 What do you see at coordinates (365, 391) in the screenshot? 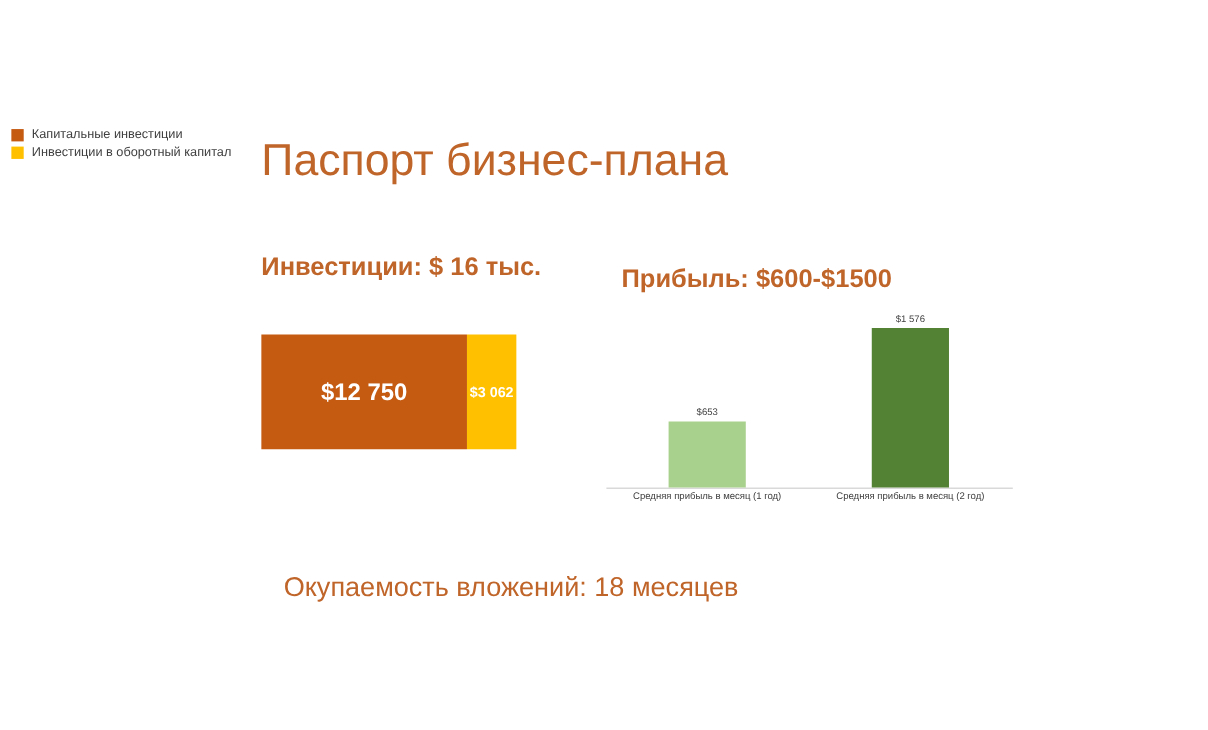
I see `data-label: $12 750` at bounding box center [365, 391].